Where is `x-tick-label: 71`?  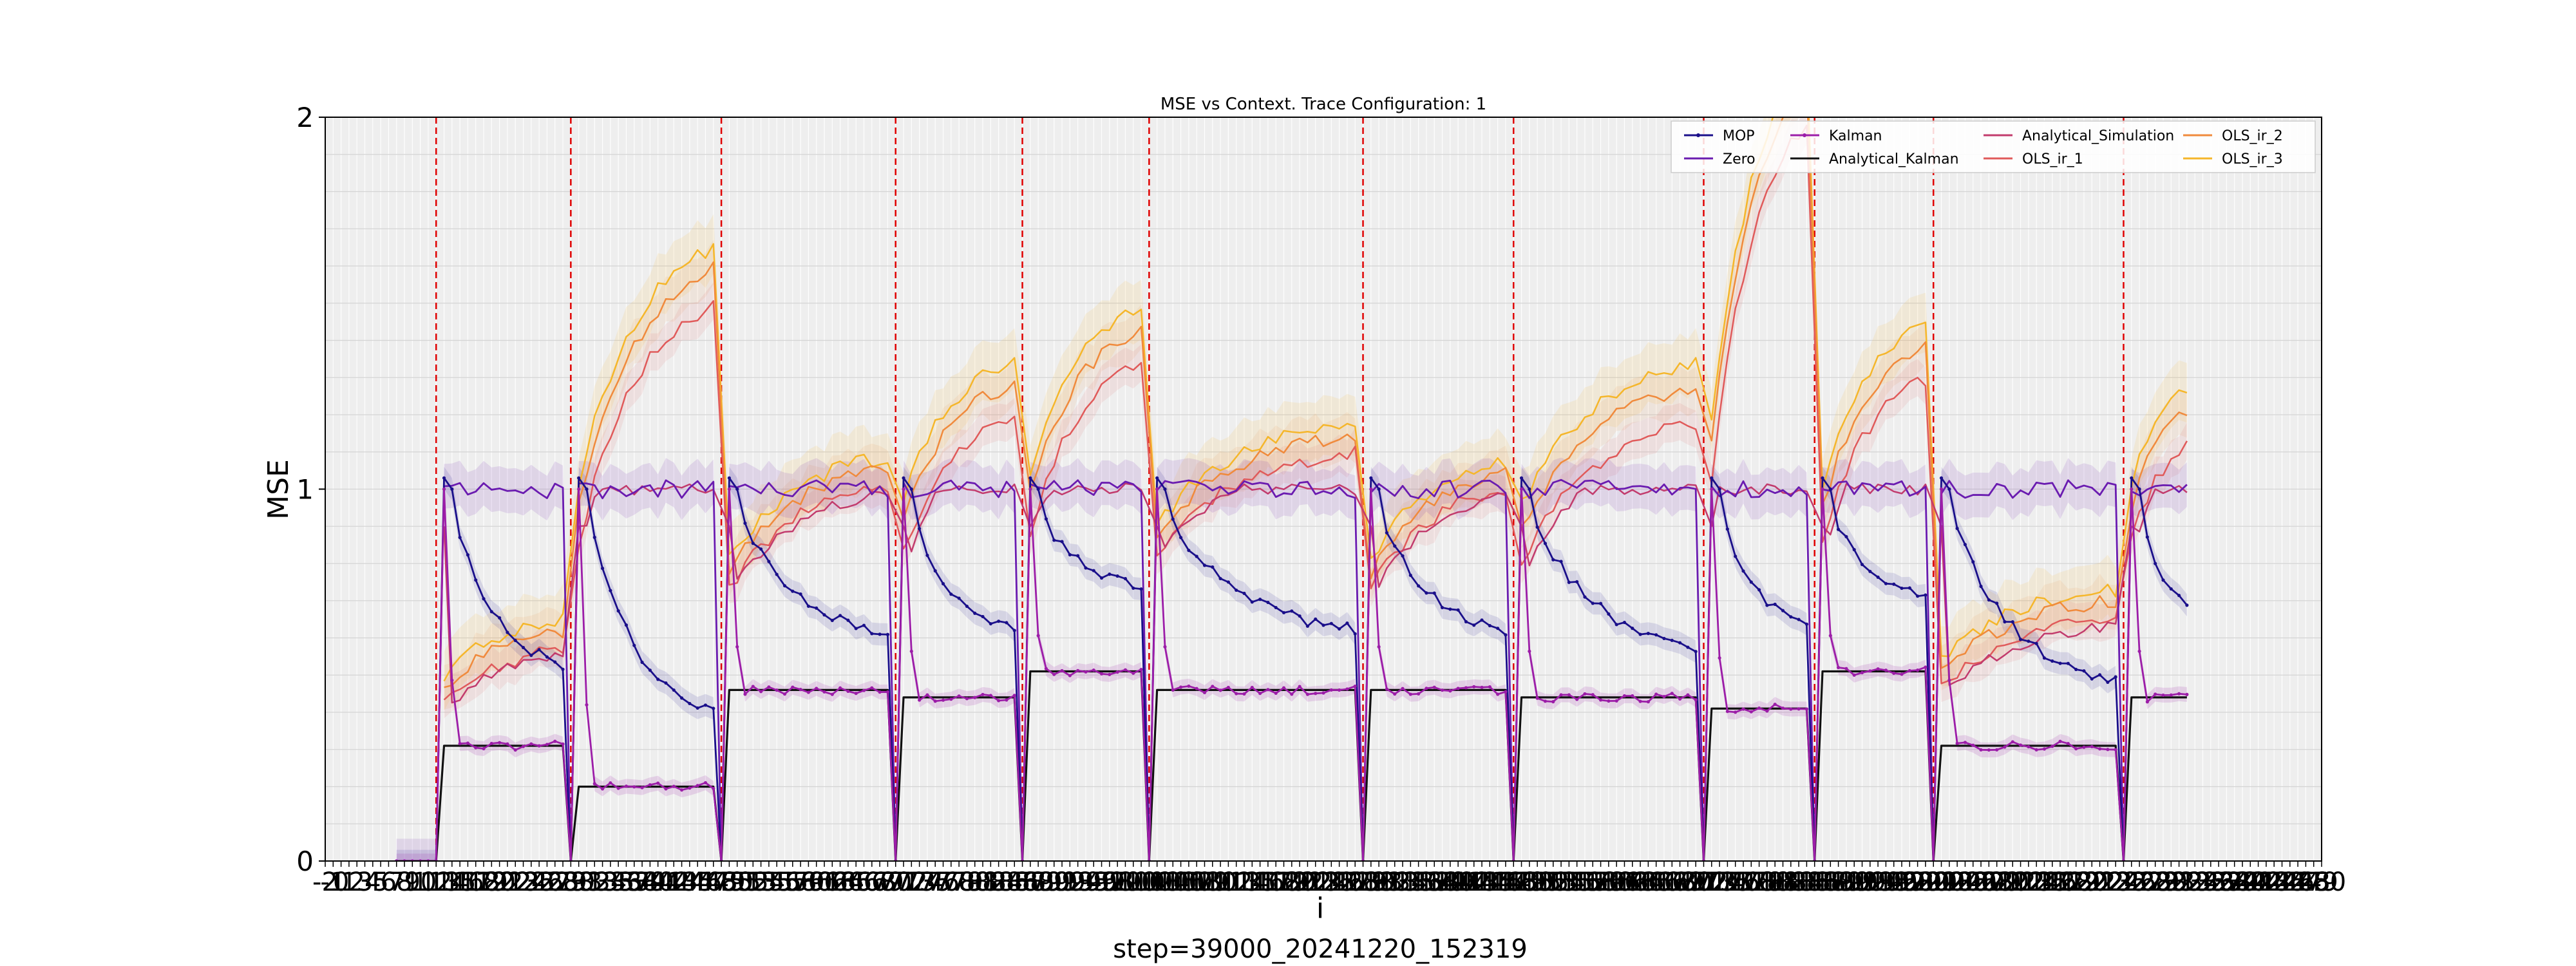 x-tick-label: 71 is located at coordinates (904, 882).